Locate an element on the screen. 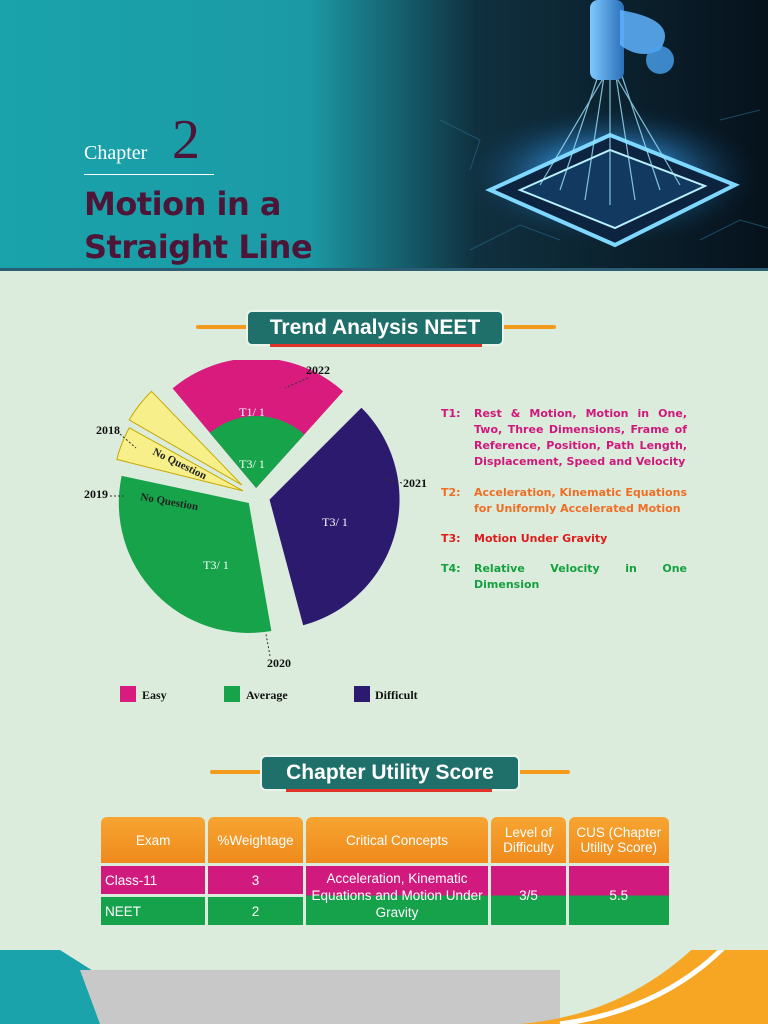  topic-text: Motion Under Gravity is located at coordinates (541, 538).